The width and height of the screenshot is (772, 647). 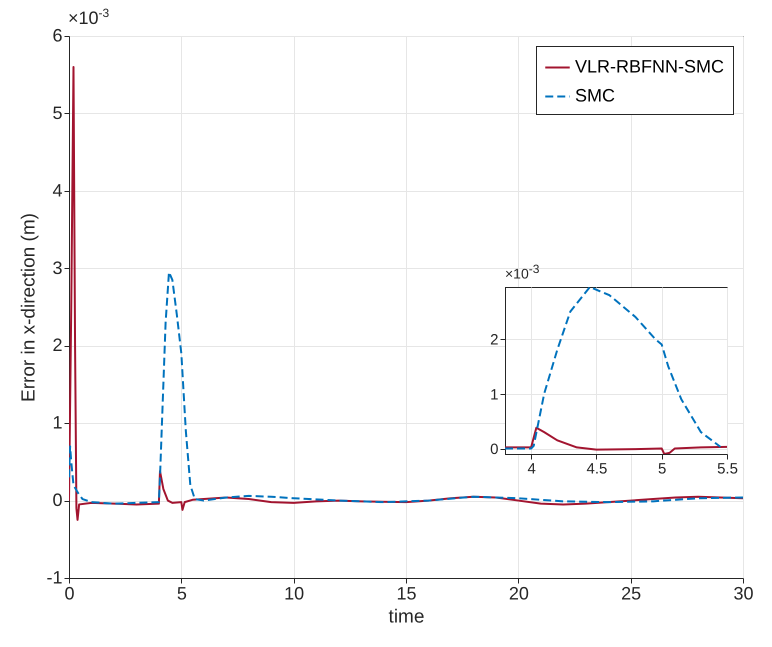 What do you see at coordinates (406, 617) in the screenshot?
I see `x-axis-title: time` at bounding box center [406, 617].